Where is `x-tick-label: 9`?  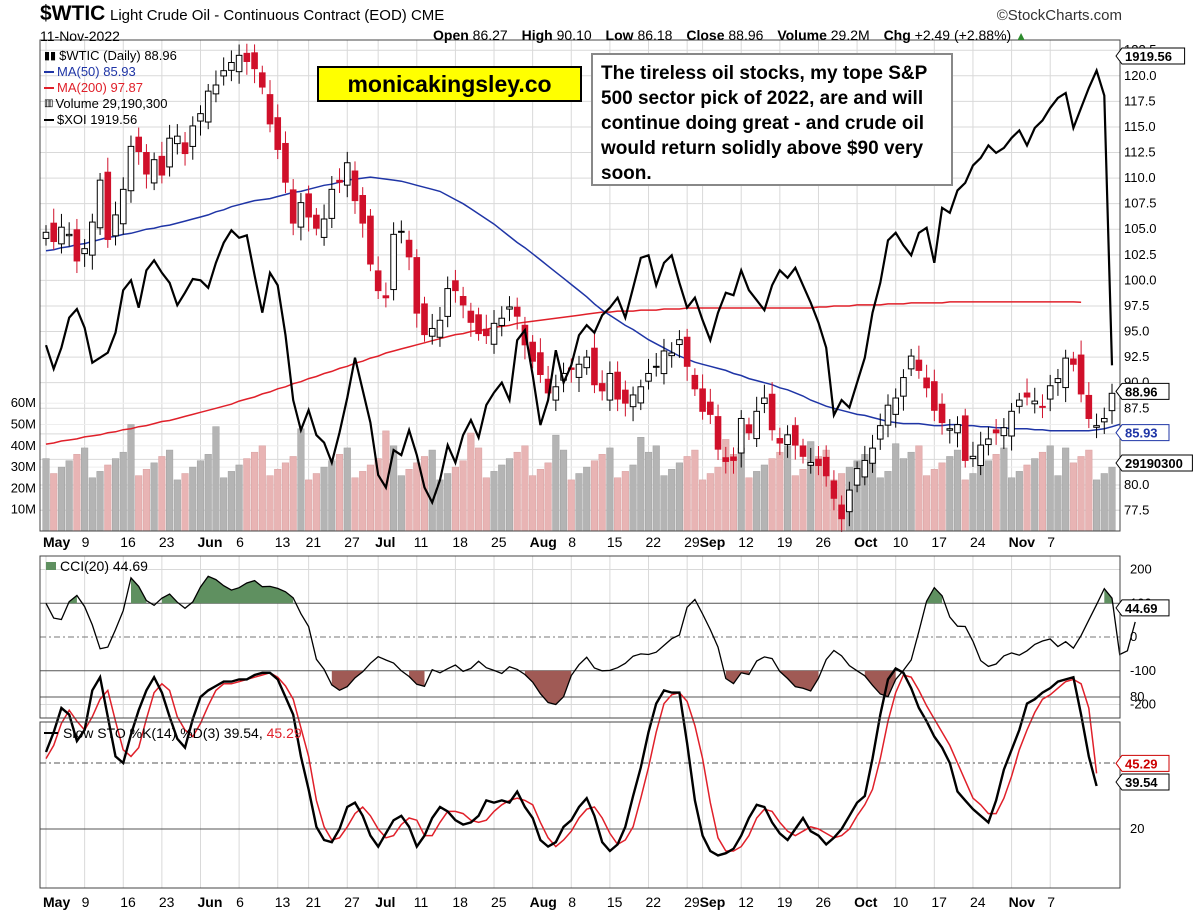
x-tick-label: 9 is located at coordinates (86, 542).